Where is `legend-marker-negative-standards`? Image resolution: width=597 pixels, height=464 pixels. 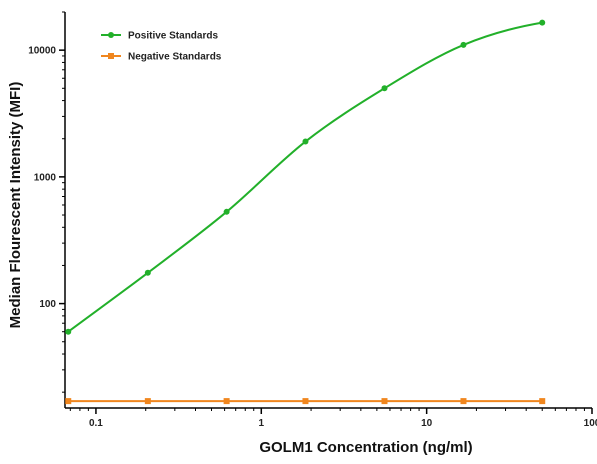
legend-marker-negative-standards is located at coordinates (111, 56).